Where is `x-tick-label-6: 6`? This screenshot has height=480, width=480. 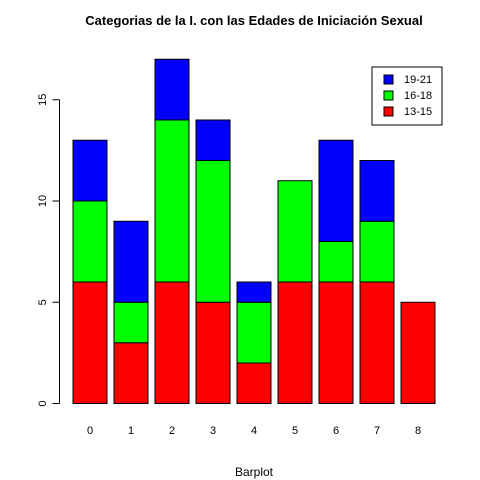 x-tick-label-6: 6 is located at coordinates (336, 431).